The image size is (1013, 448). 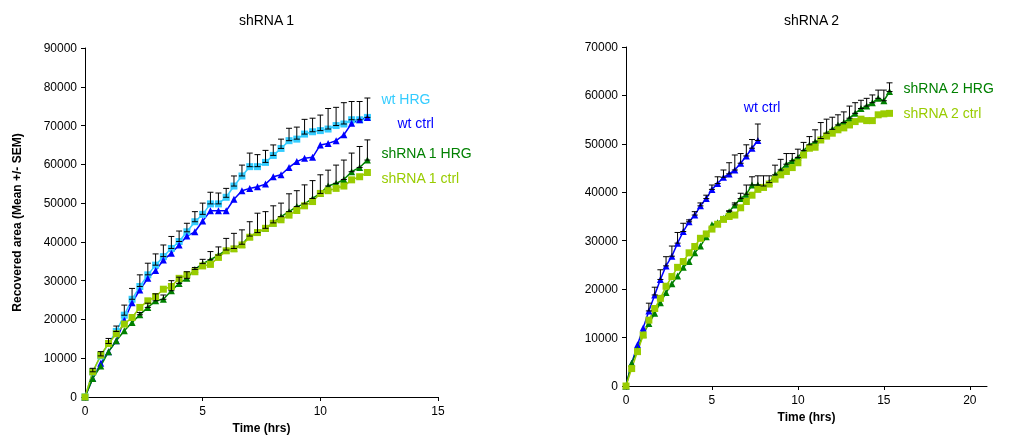 What do you see at coordinates (811, 20) in the screenshot?
I see `chart-title: shRNA 2` at bounding box center [811, 20].